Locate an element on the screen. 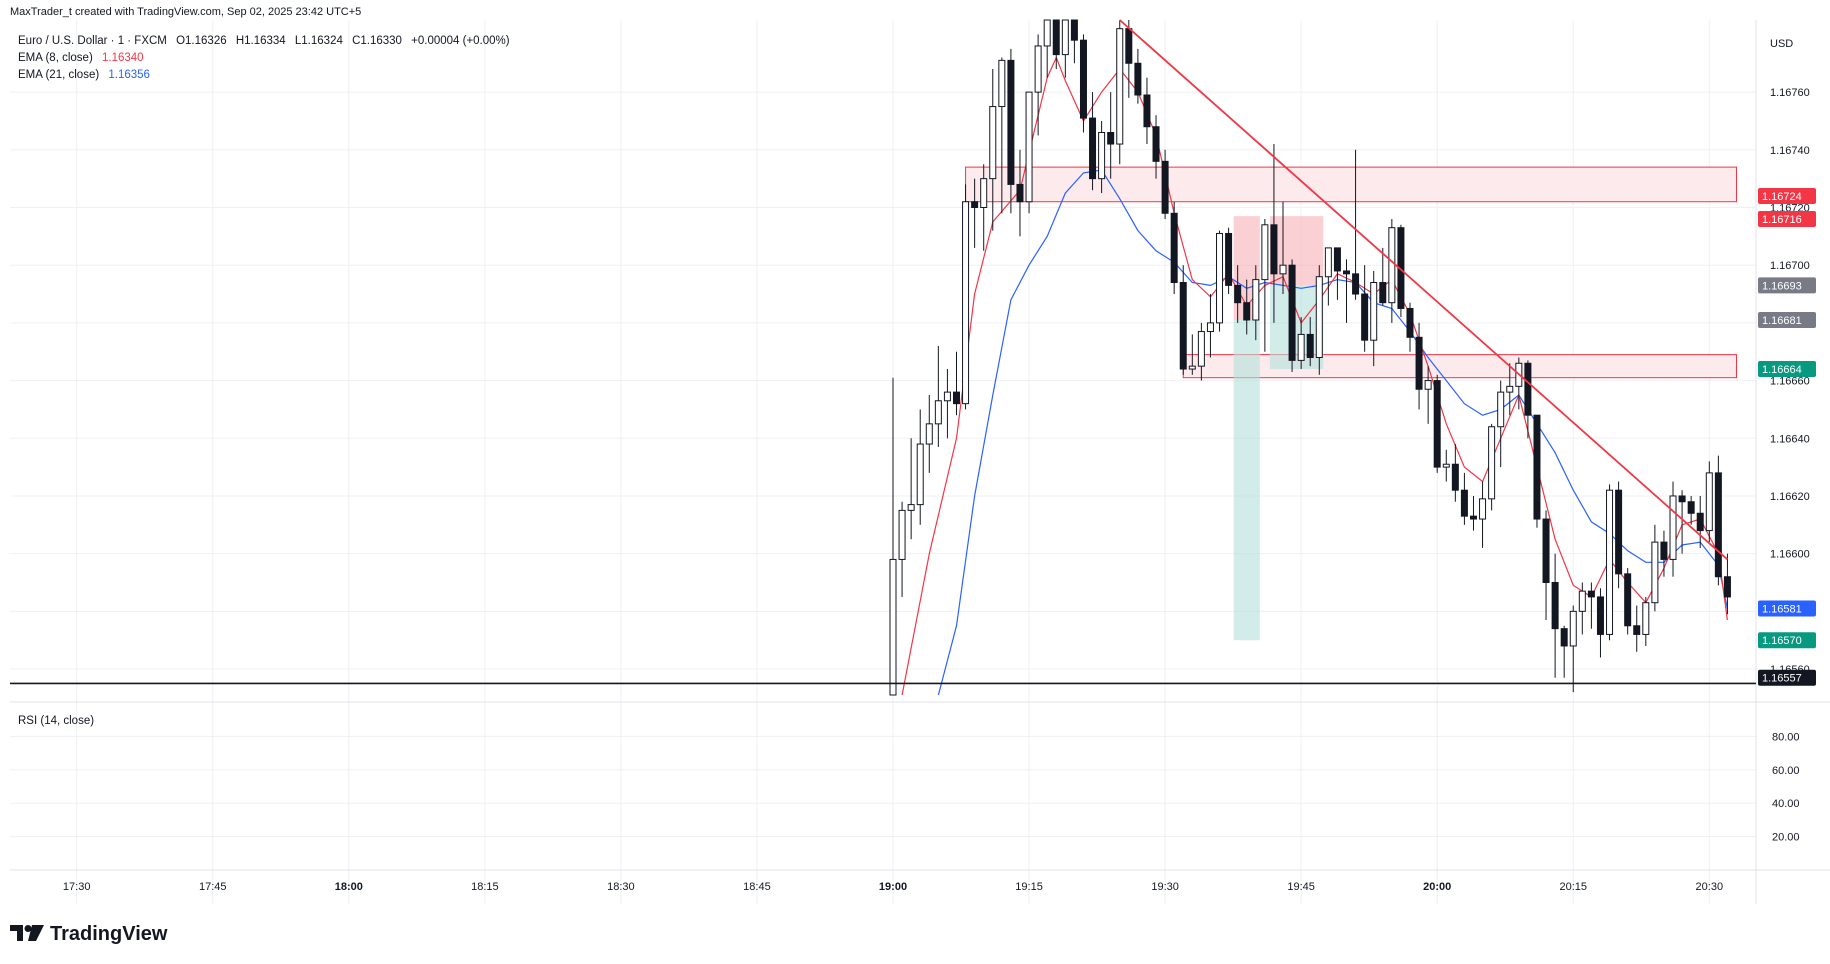 This screenshot has width=1830, height=964. rsi-label: RSI (14, close) is located at coordinates (56, 721).